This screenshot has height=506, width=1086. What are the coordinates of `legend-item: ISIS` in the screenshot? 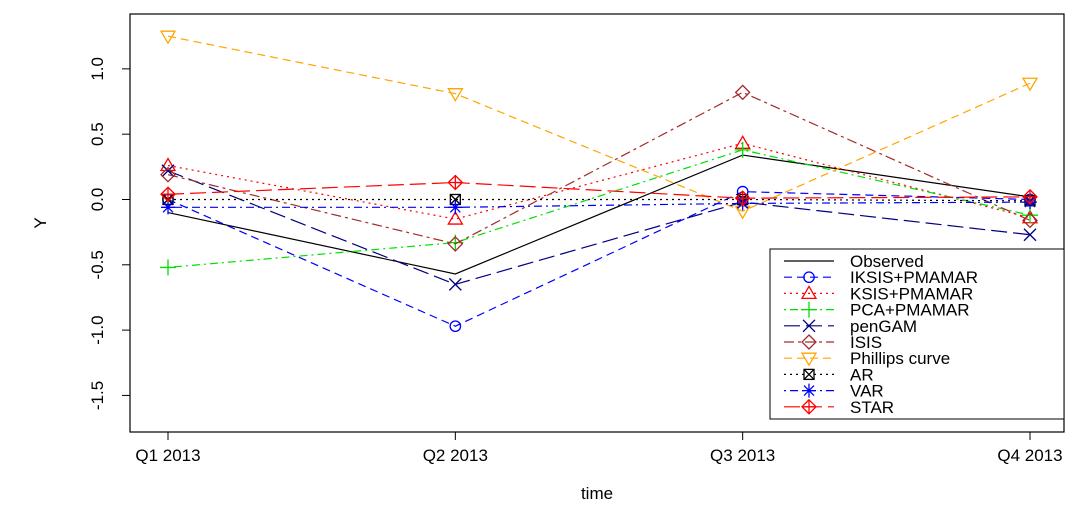 It's located at (833, 342).